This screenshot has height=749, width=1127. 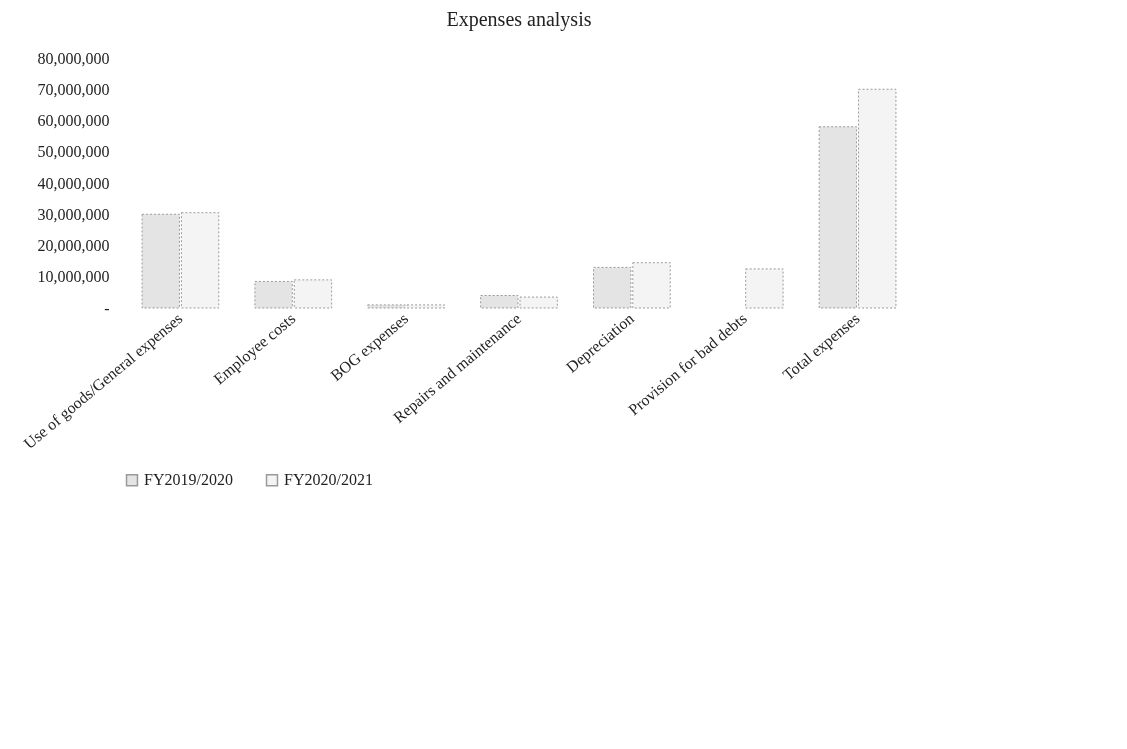 I want to click on y-tick-label: 20,000,000, so click(x=73, y=245).